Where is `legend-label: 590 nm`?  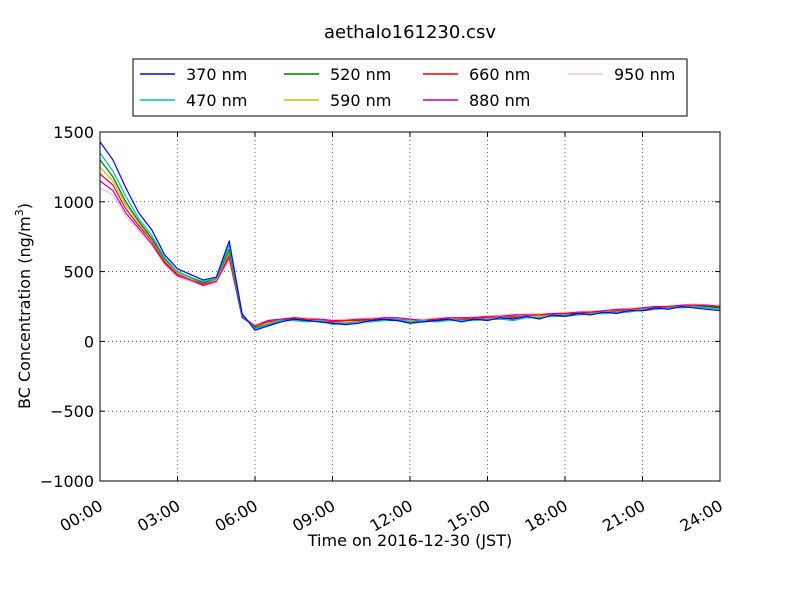 legend-label: 590 nm is located at coordinates (360, 100).